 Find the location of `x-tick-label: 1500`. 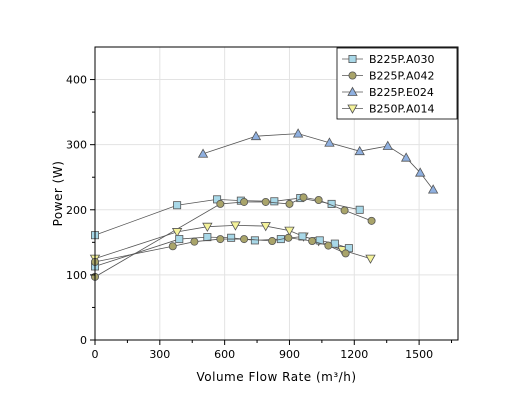

x-tick-label: 1500 is located at coordinates (419, 354).